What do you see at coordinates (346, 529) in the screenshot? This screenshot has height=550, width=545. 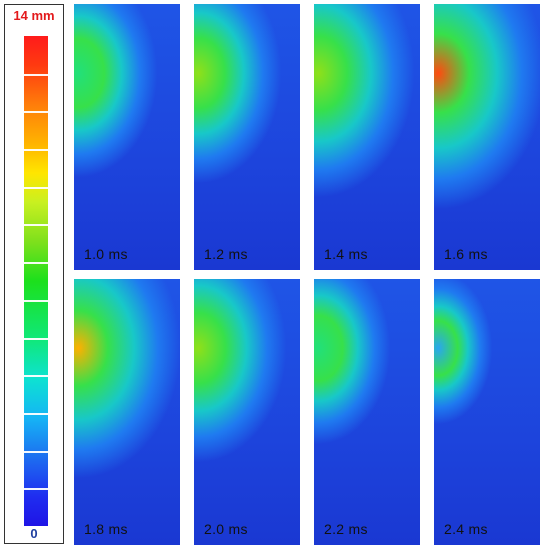 I see `frame-time-label: 2.2 ms` at bounding box center [346, 529].